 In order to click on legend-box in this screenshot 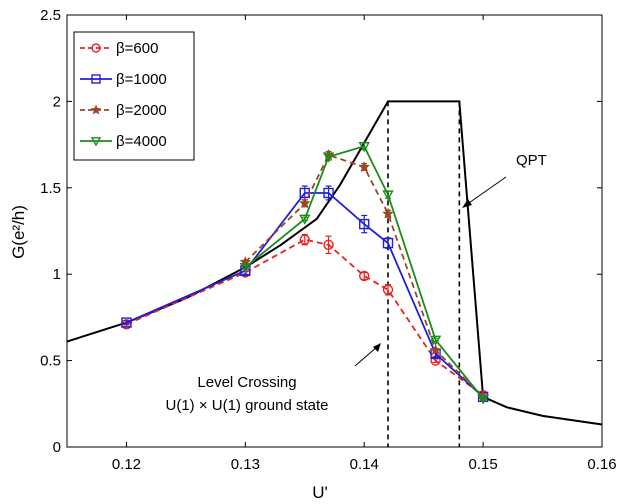, I will do `click(134, 96)`.